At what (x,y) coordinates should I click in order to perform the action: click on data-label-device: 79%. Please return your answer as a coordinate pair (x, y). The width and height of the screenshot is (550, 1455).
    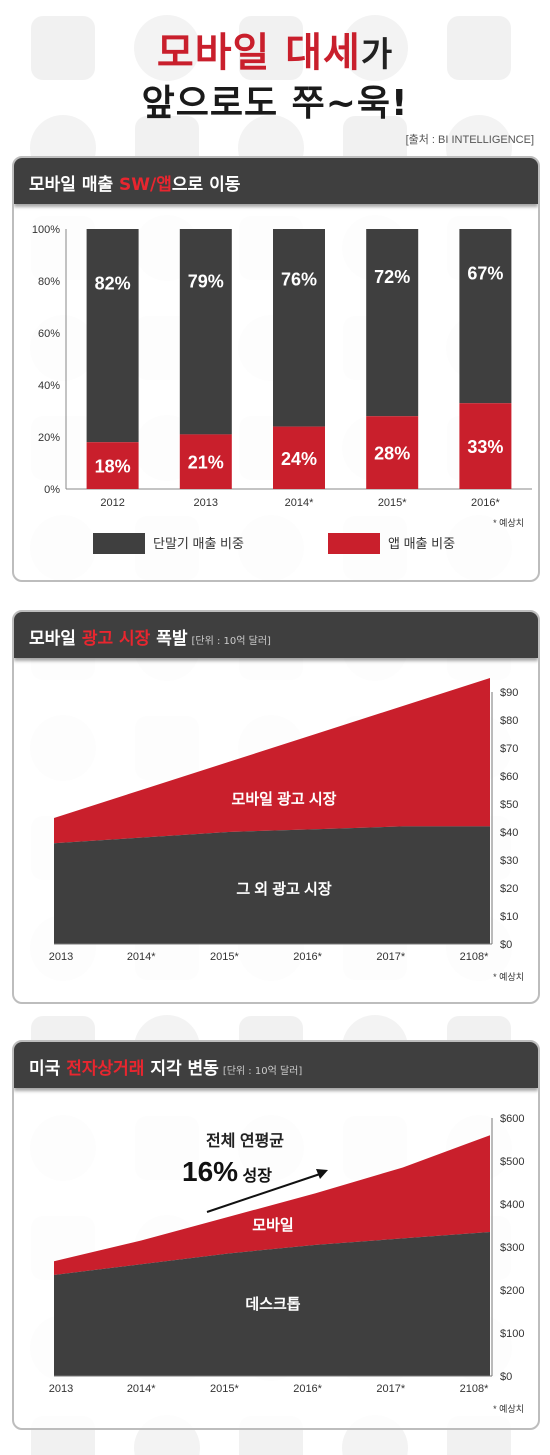
    Looking at the image, I should click on (206, 281).